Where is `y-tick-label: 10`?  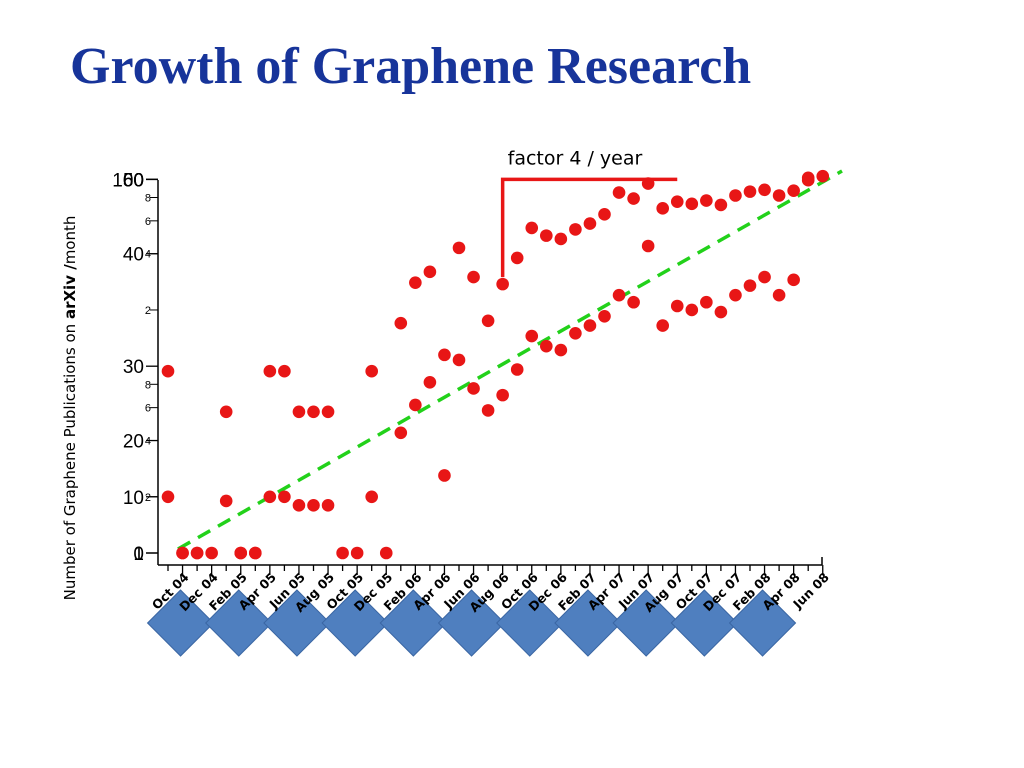
y-tick-label: 10 is located at coordinates (133, 498).